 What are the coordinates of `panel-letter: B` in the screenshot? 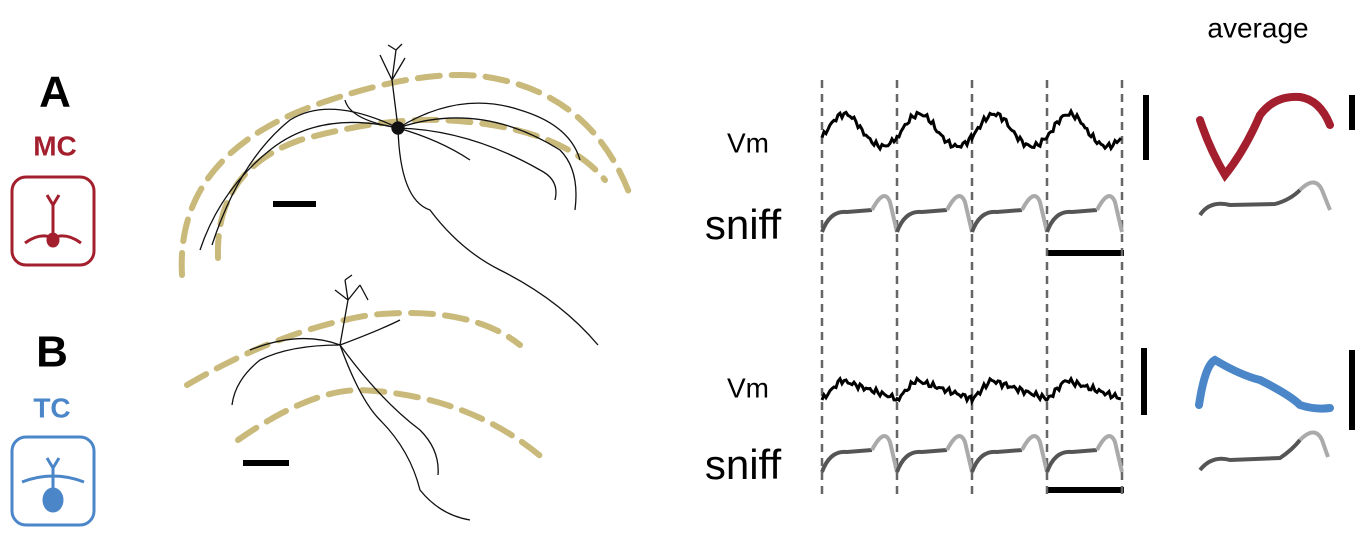 It's located at (52, 352).